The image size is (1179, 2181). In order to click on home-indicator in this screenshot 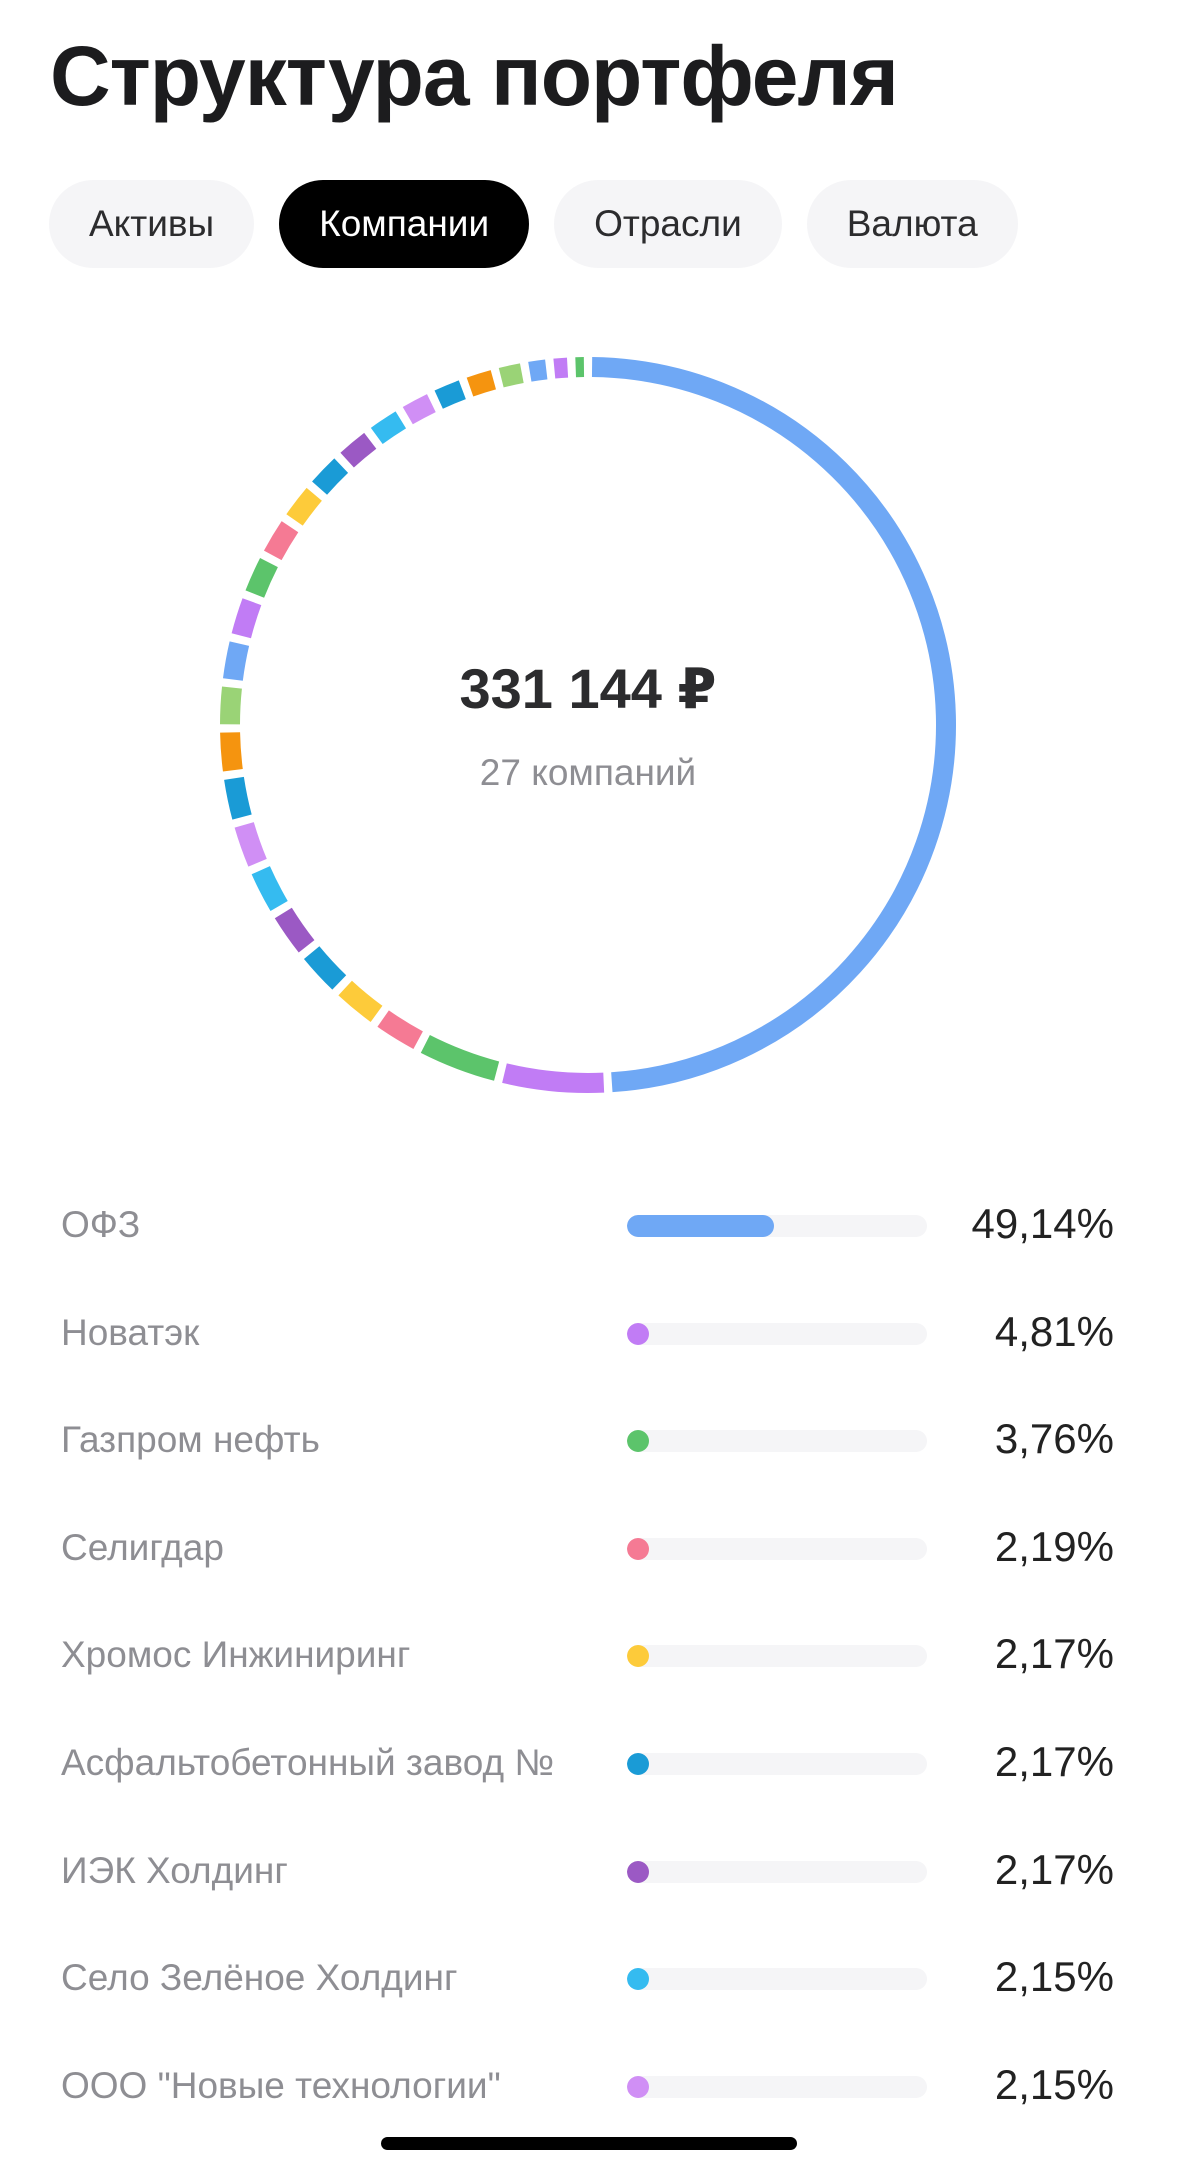, I will do `click(589, 2143)`.